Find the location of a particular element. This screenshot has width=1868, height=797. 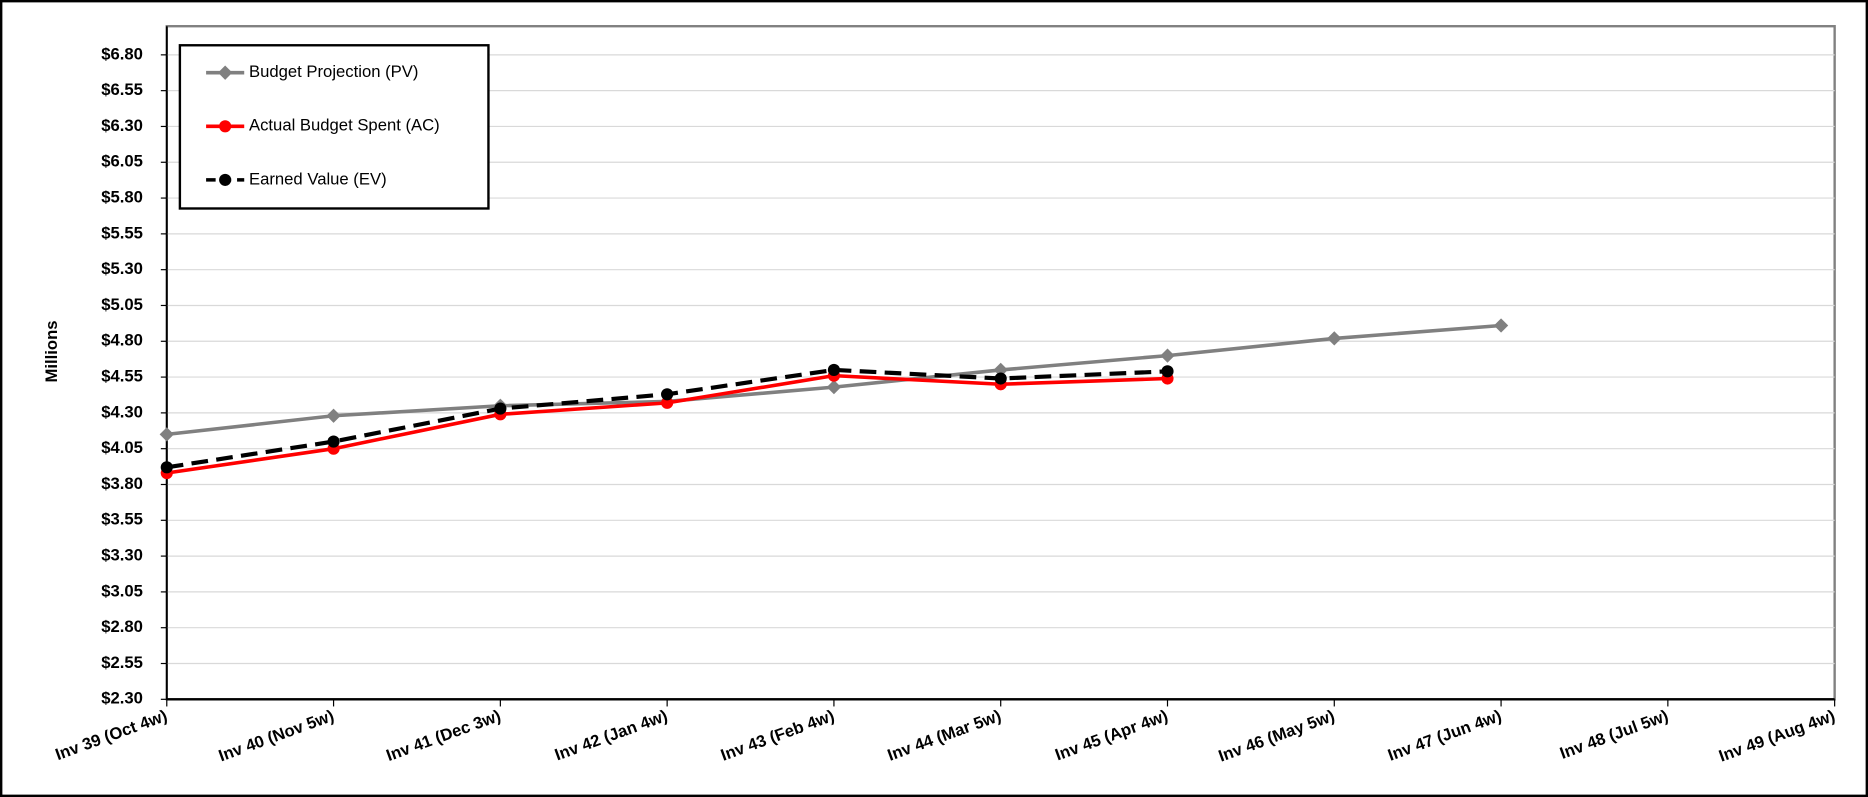

y-tick-label: $3.30 is located at coordinates (122, 555).